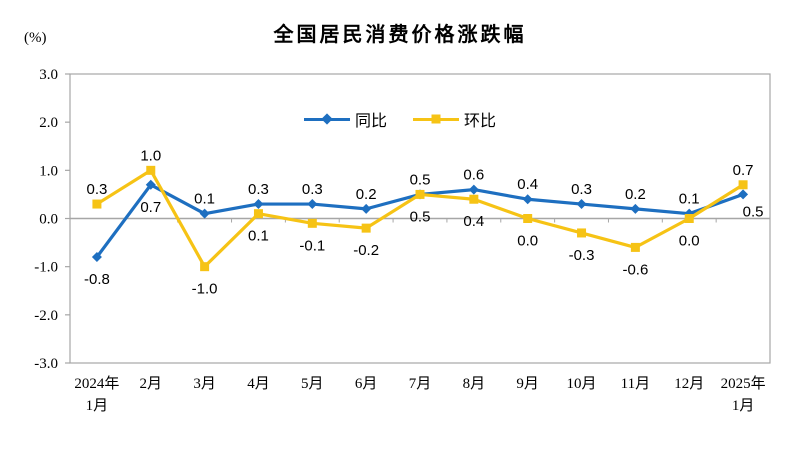 This screenshot has width=800, height=459. I want to click on x-axis-label: 3月, so click(204, 384).